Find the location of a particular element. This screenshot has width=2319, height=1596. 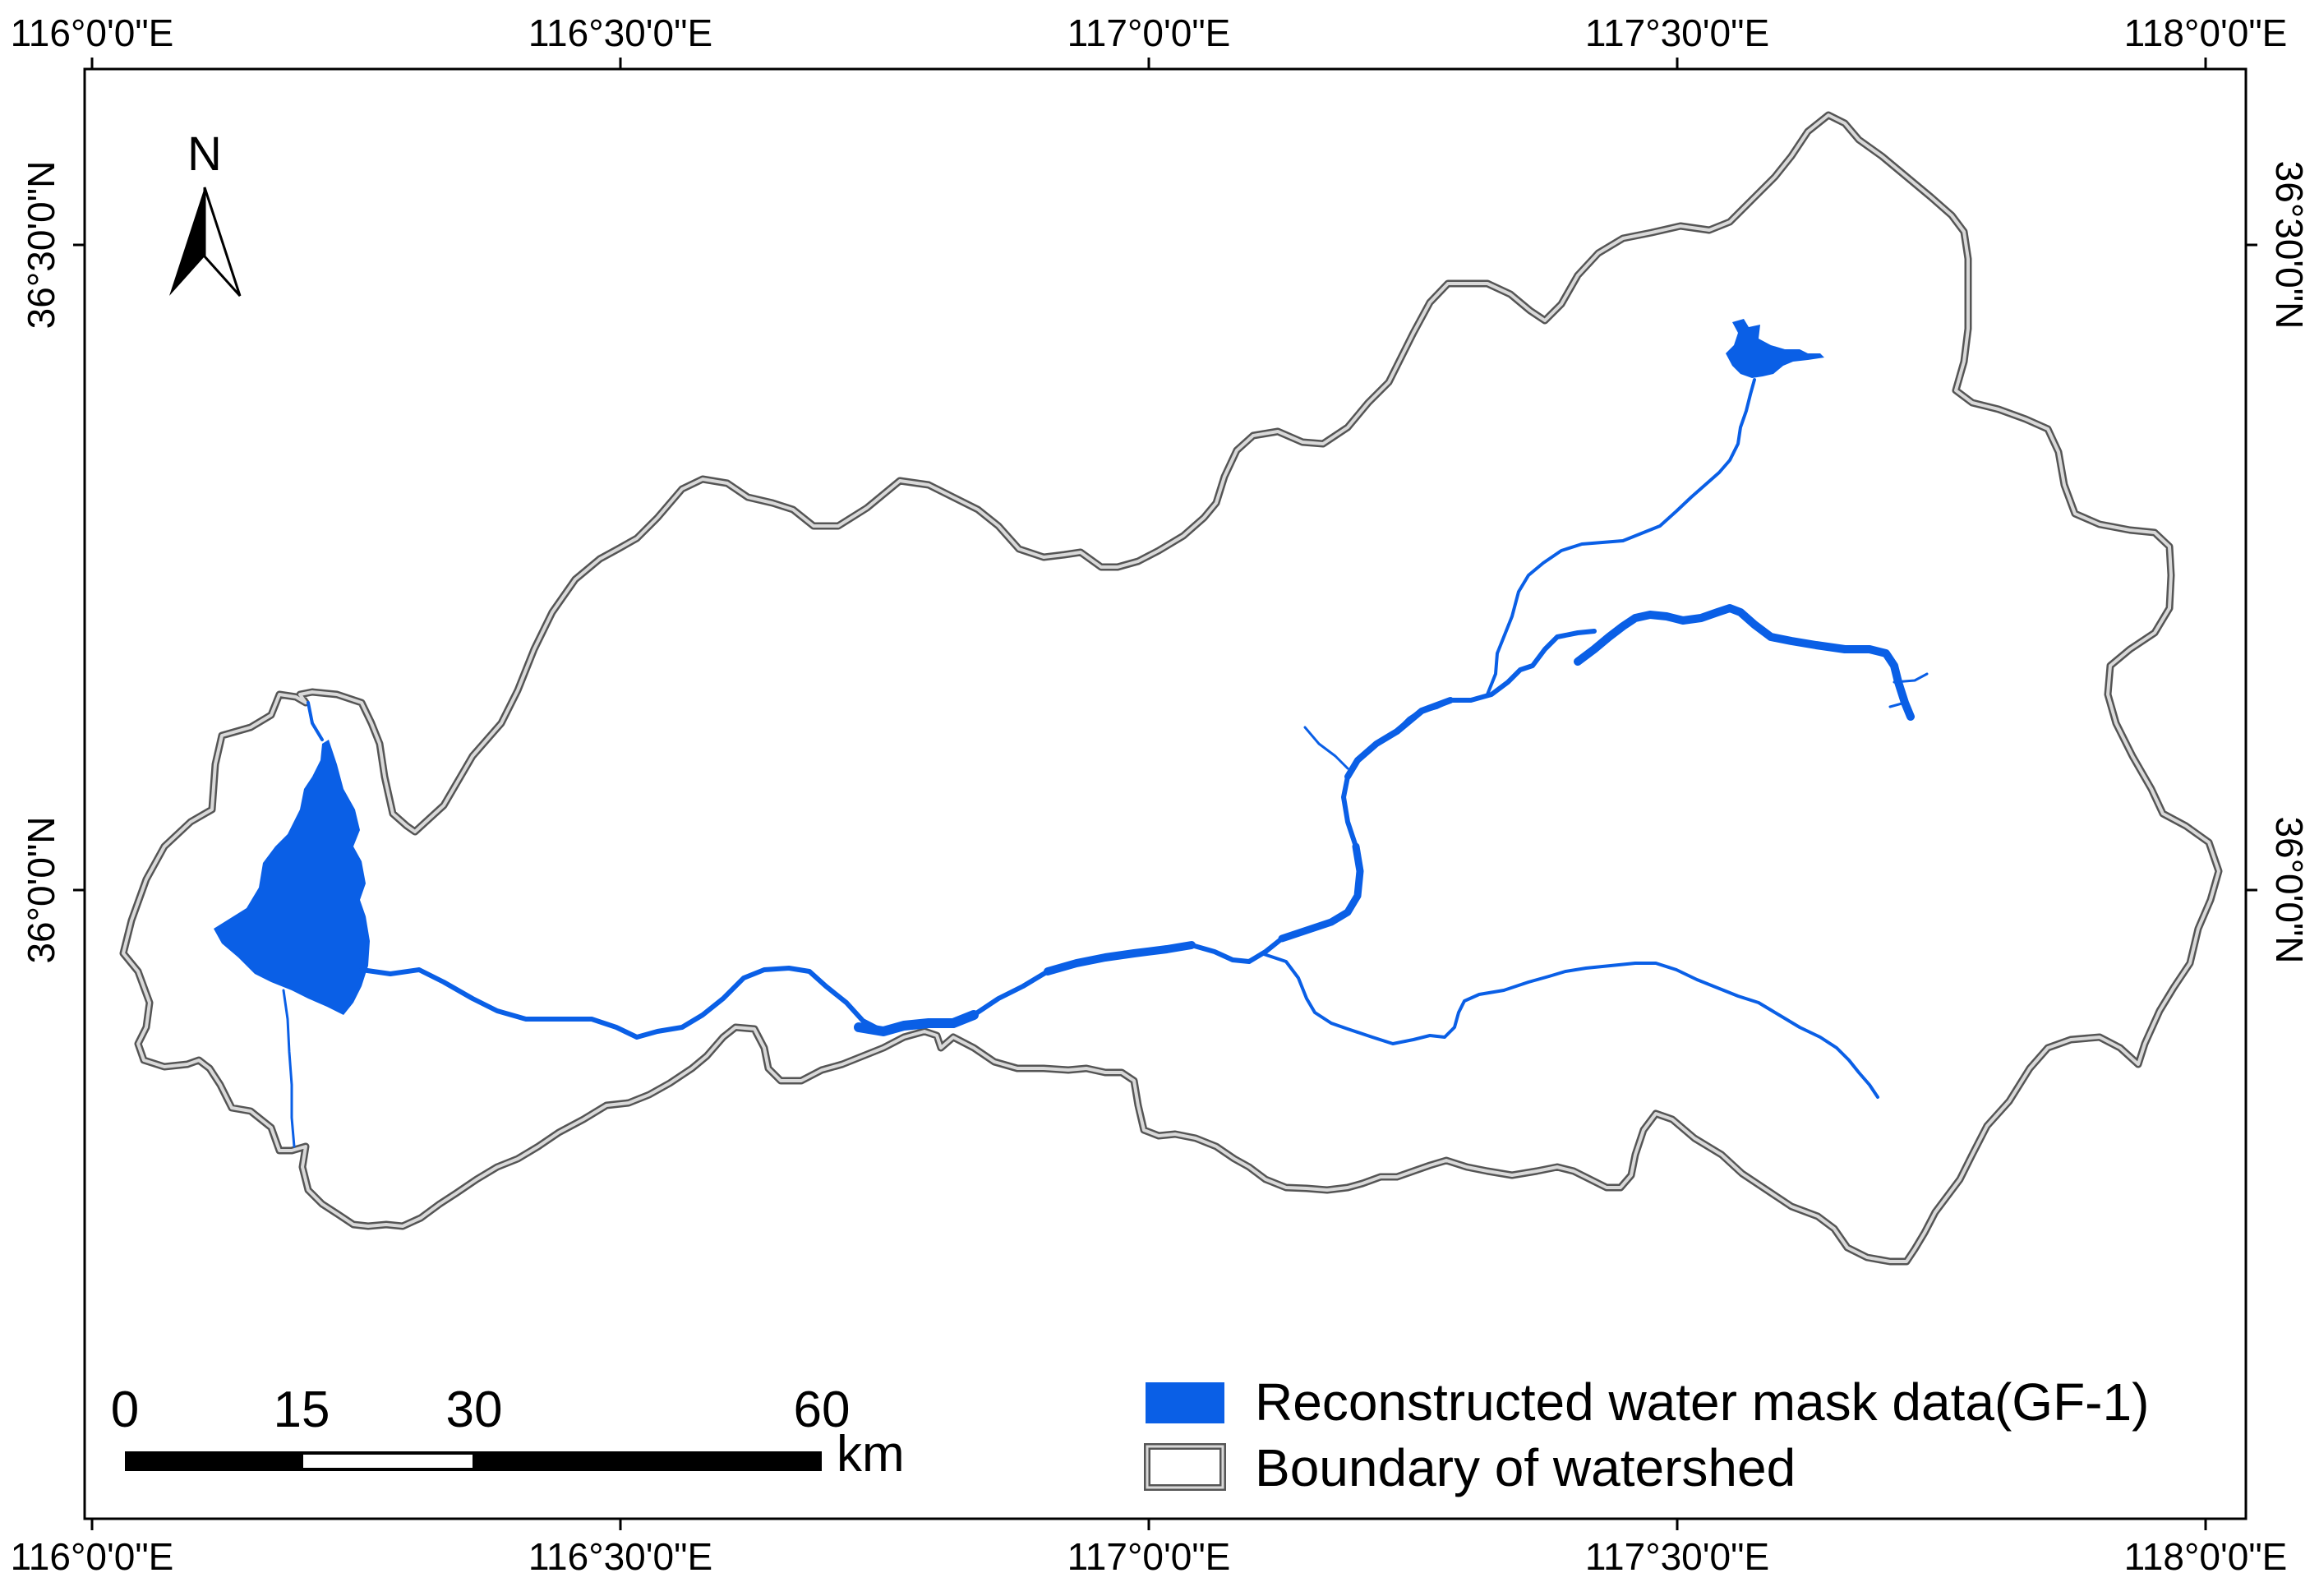

legend-label-boundary: Boundary of watershed is located at coordinates (1525, 1468).